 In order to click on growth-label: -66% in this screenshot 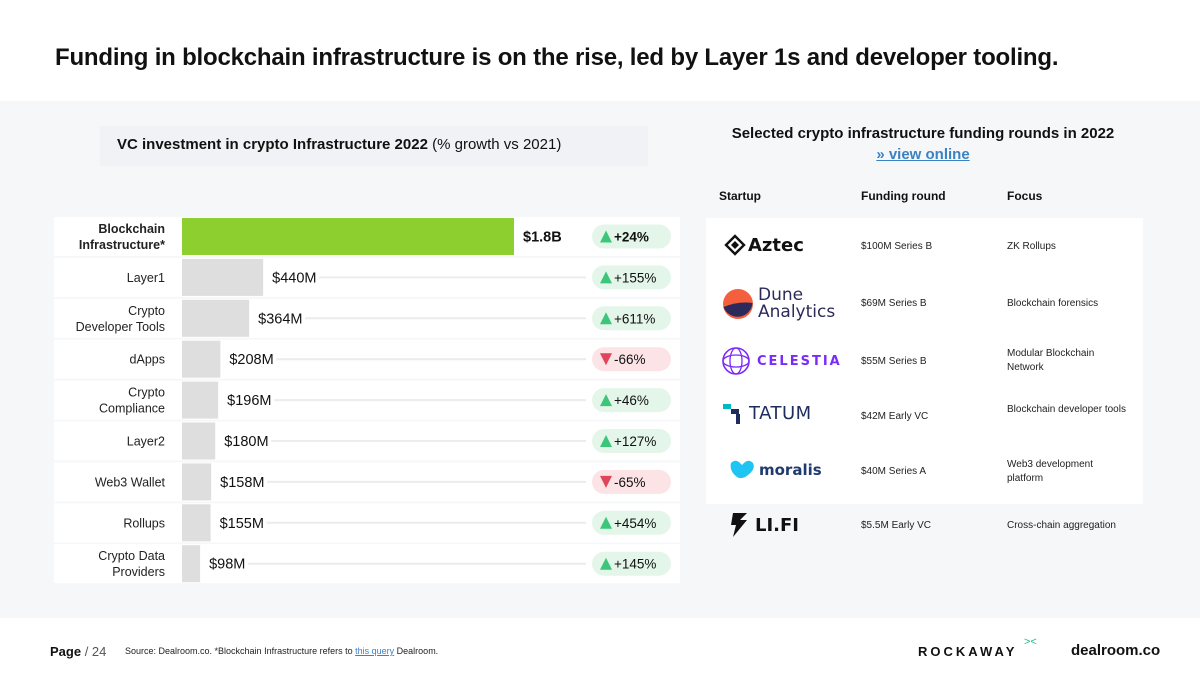, I will do `click(630, 359)`.